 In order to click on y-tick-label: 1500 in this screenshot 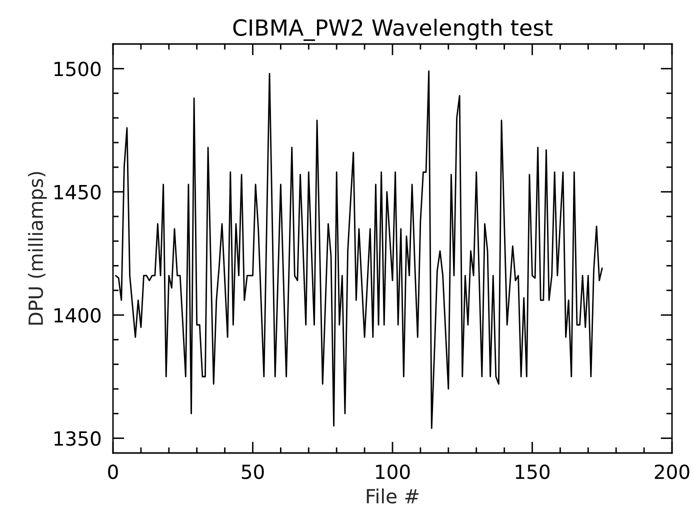, I will do `click(77, 69)`.